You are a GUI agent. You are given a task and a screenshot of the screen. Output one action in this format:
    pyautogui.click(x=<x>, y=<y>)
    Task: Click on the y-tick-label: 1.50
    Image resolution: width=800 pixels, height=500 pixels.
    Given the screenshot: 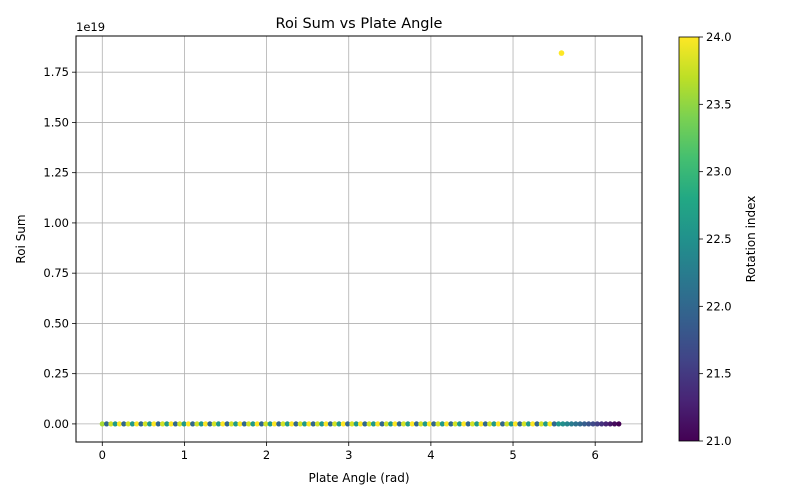 What is the action you would take?
    pyautogui.click(x=56, y=122)
    